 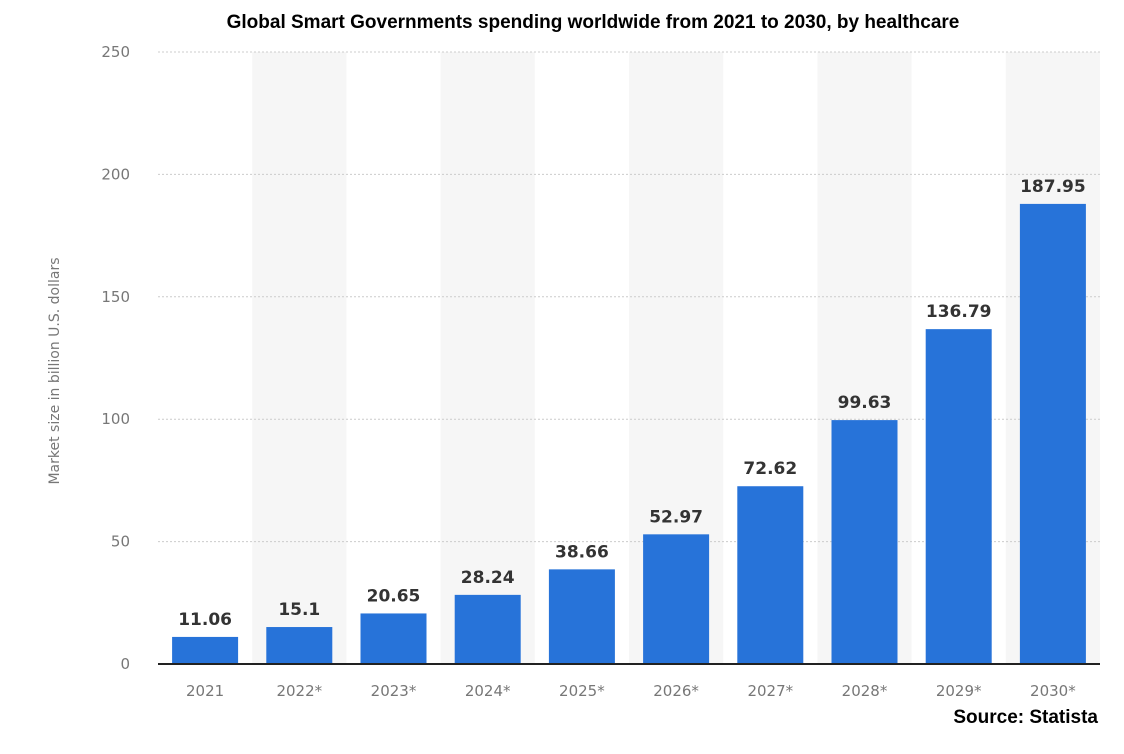 What do you see at coordinates (205, 620) in the screenshot?
I see `data-label: 11.06` at bounding box center [205, 620].